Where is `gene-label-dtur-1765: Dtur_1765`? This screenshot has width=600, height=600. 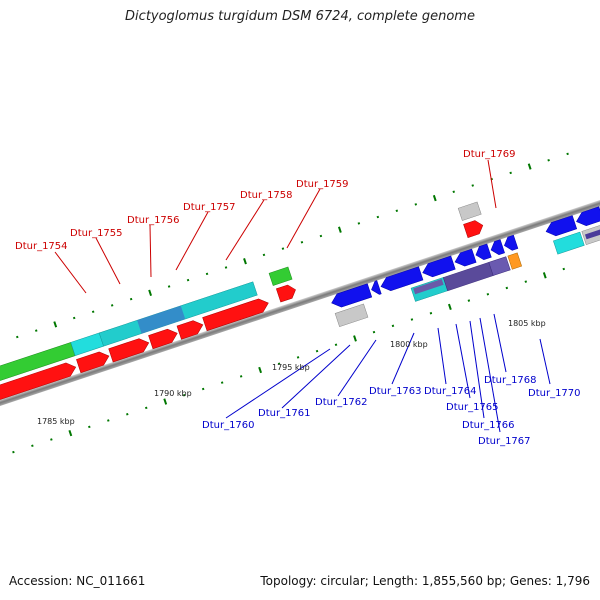 gene-label-dtur-1765: Dtur_1765 is located at coordinates (472, 407).